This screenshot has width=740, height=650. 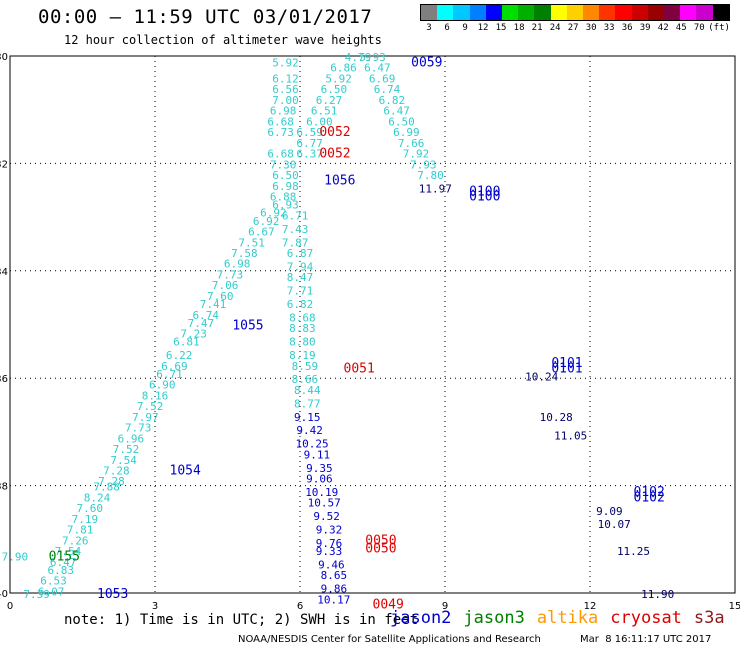 I want to click on scale-label: 70, so click(x=699, y=28).